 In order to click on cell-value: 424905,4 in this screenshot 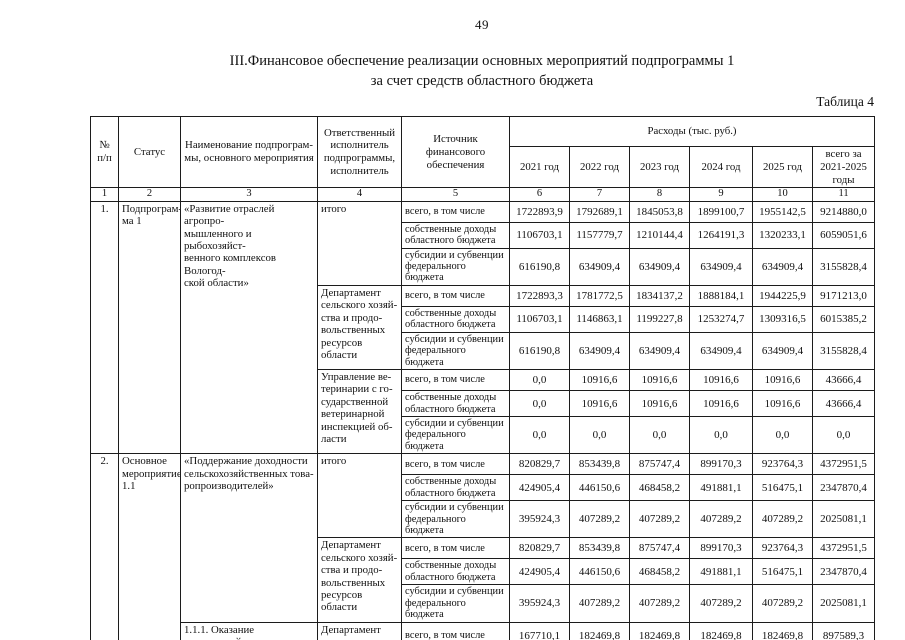, I will do `click(539, 488)`.